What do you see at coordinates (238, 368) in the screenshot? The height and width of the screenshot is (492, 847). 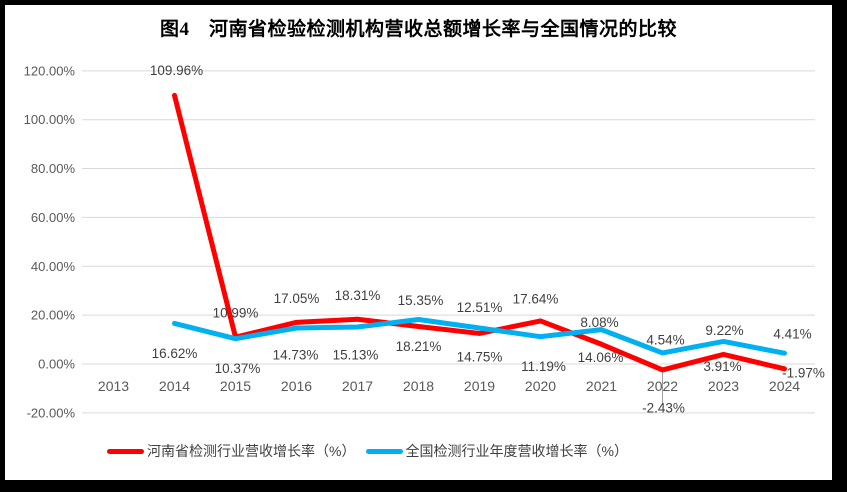 I see `data-label-1: 10.37%` at bounding box center [238, 368].